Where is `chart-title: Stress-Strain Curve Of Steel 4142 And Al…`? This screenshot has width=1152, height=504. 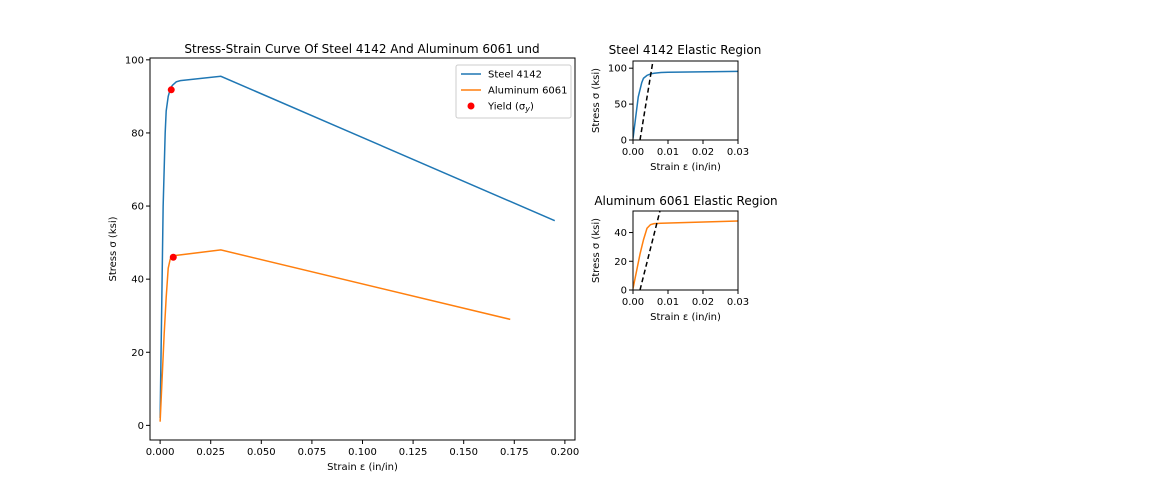
chart-title: Stress-Strain Curve Of Steel 4142 And Al… is located at coordinates (361, 49).